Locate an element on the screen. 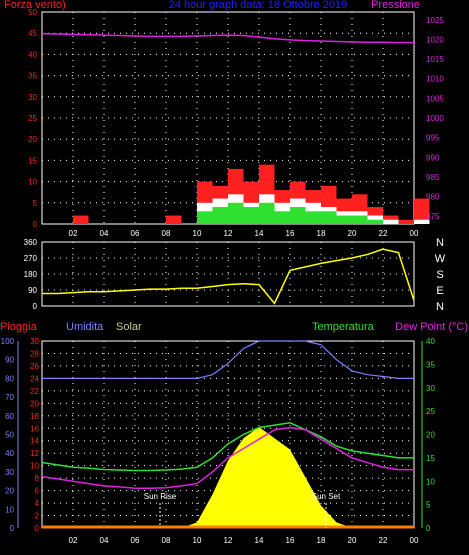  wind-x-tick: 02 is located at coordinates (73, 233).